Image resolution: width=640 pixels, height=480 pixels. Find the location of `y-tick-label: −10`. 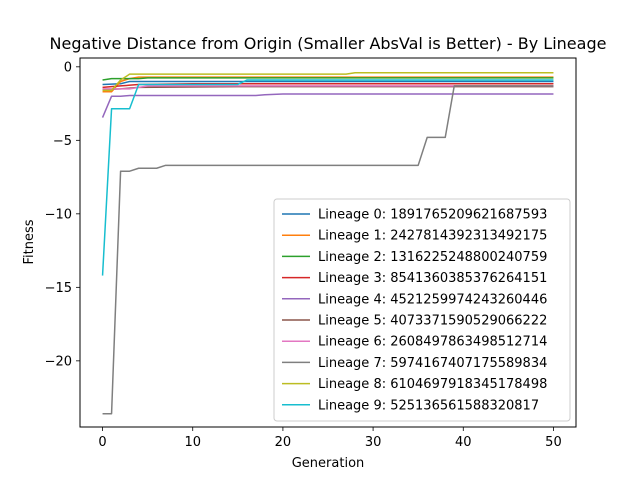

y-tick-label: −10 is located at coordinates (58, 214).